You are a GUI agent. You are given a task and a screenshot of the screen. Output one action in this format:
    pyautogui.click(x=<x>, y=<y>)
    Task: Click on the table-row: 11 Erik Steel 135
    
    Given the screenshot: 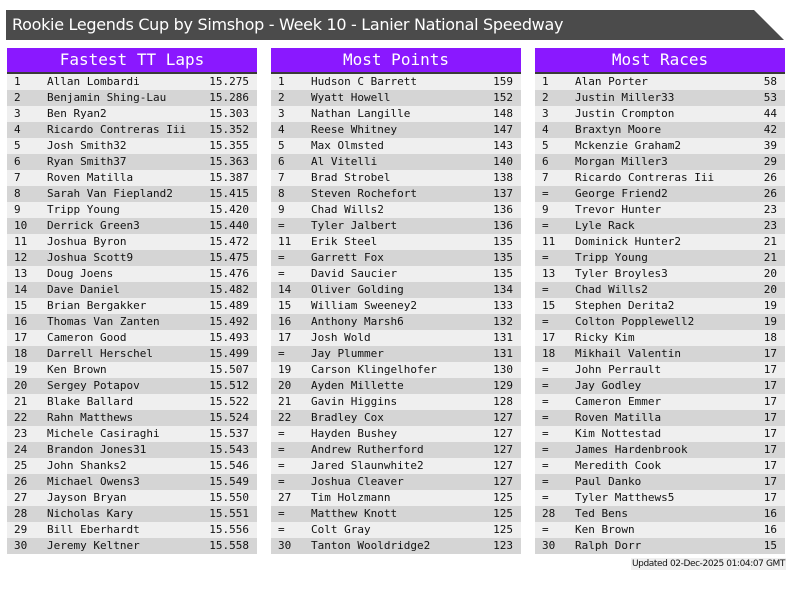 What is the action you would take?
    pyautogui.click(x=396, y=242)
    